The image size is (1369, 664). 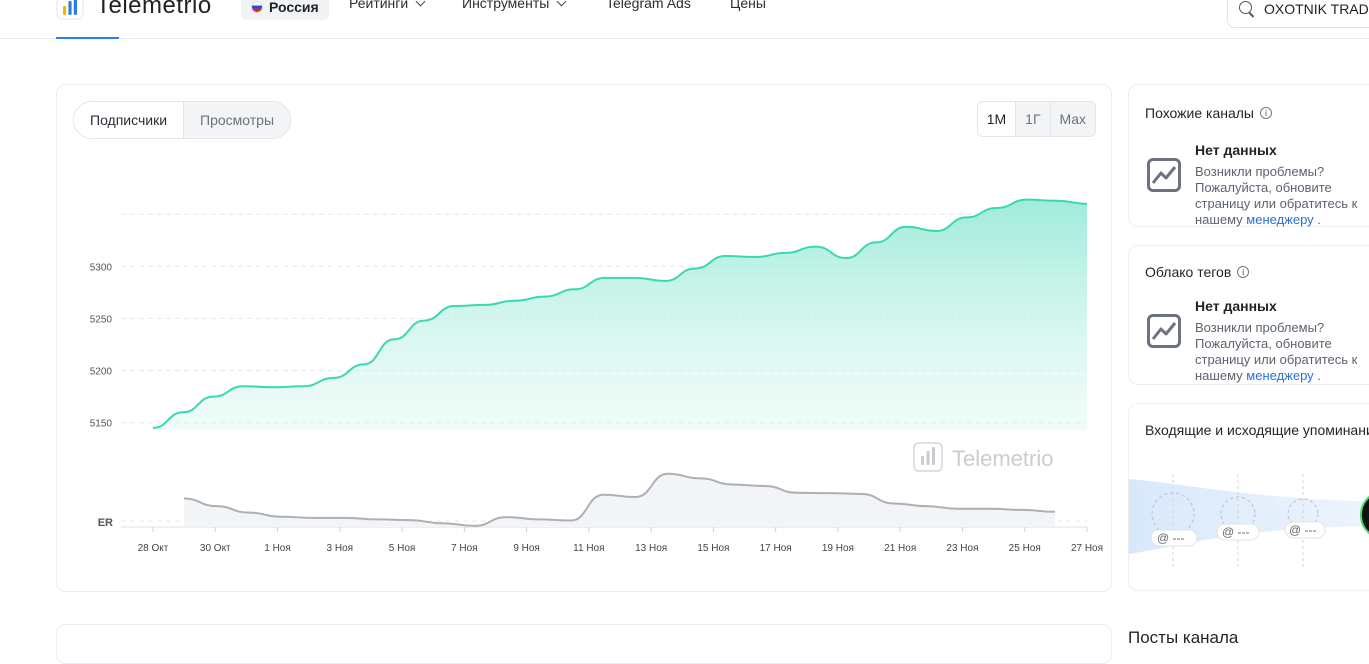 What do you see at coordinates (996, 119) in the screenshot?
I see `range-1m-button: 1М` at bounding box center [996, 119].